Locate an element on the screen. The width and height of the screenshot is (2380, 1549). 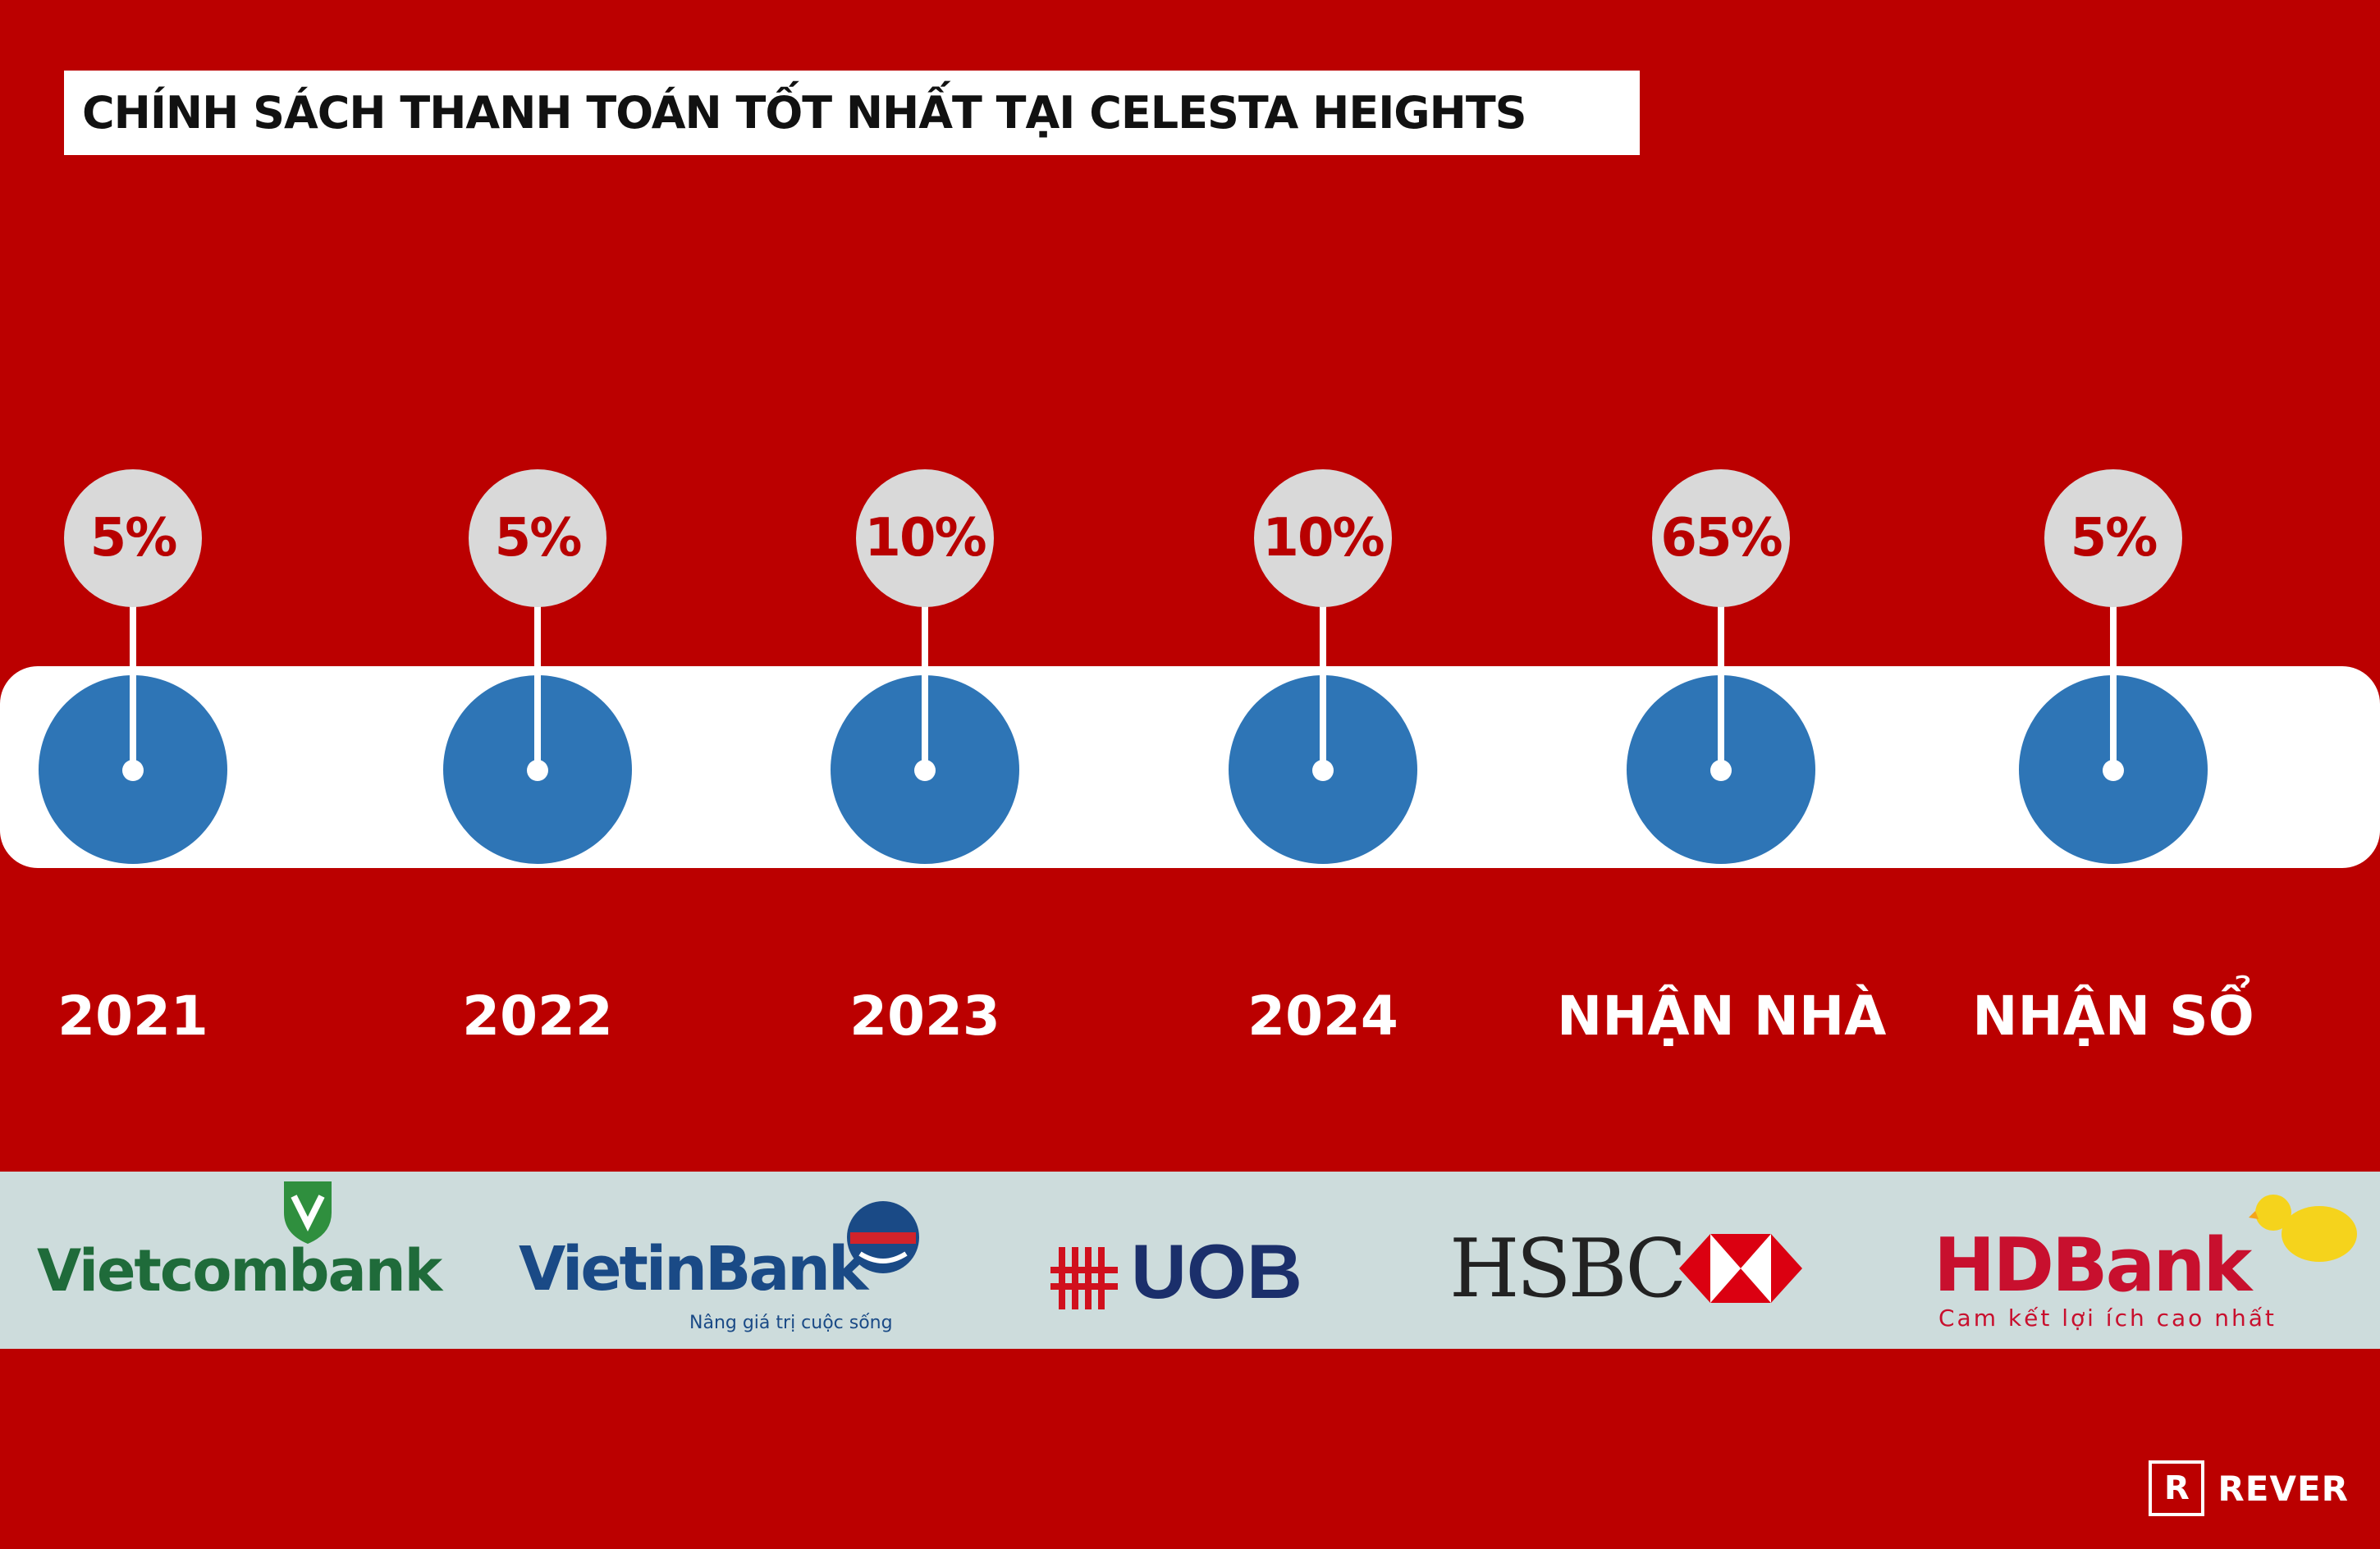
hsbc-logo: HSBC is located at coordinates (1568, 1269).